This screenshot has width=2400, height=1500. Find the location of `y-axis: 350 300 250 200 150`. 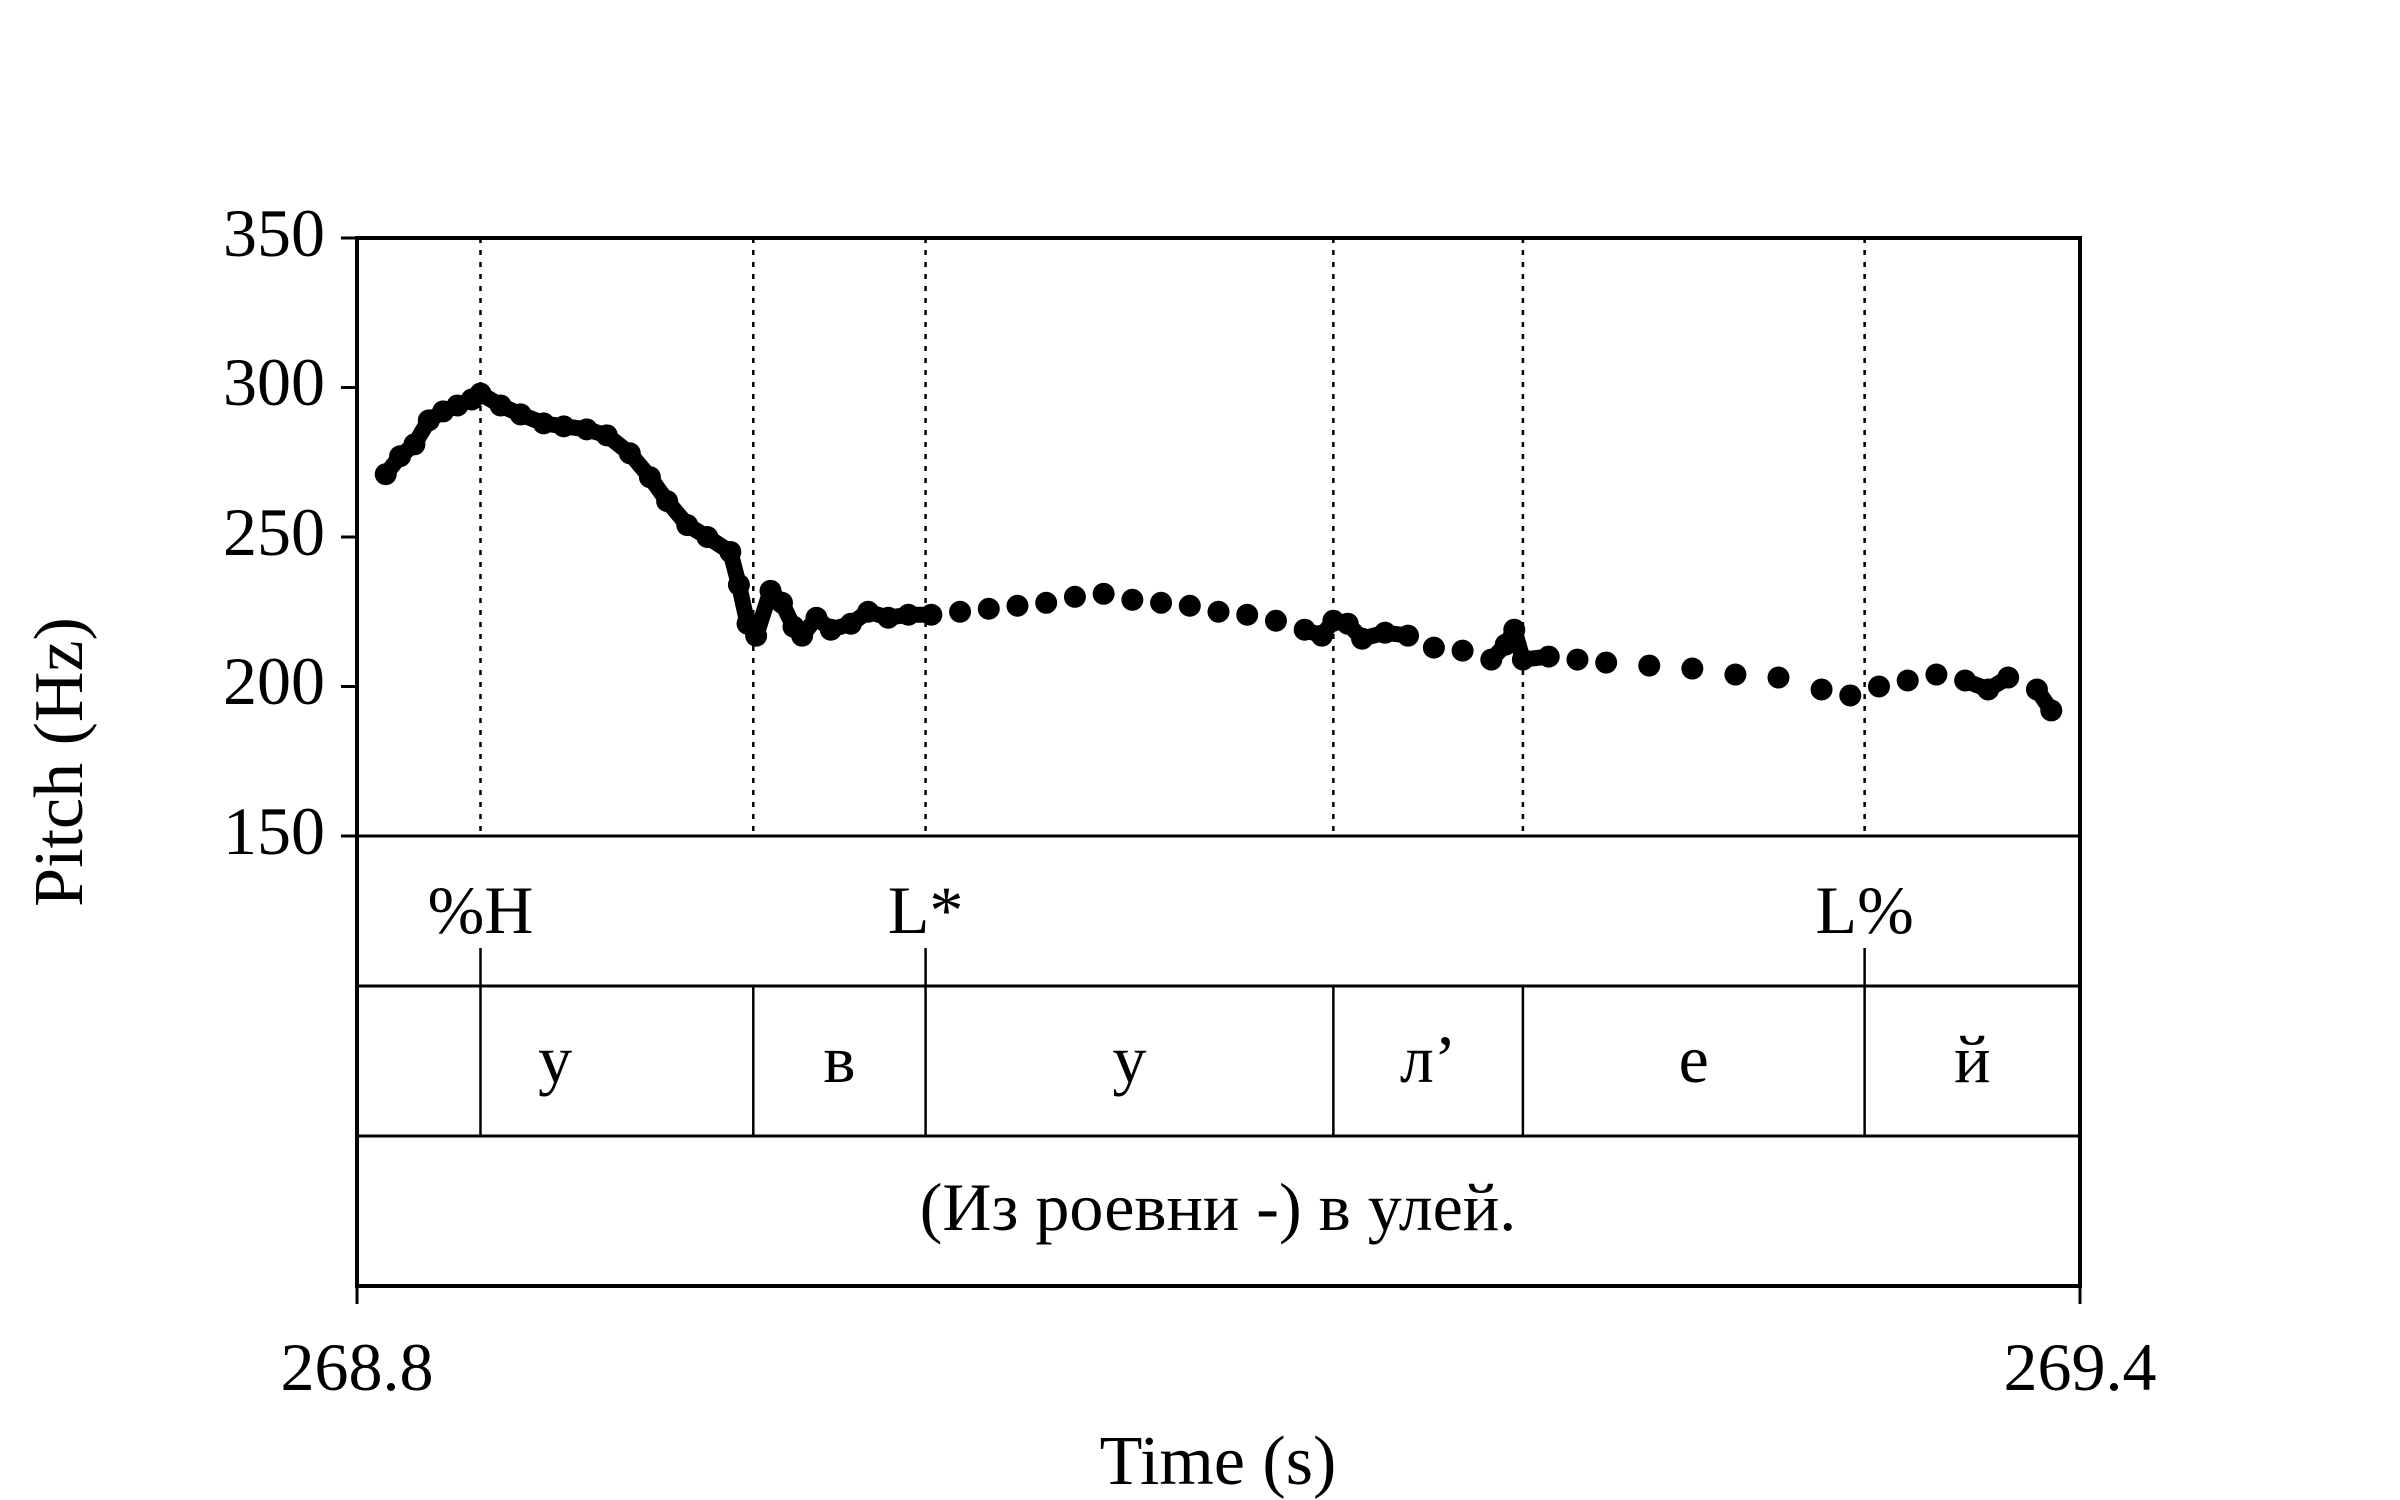

y-axis: 350 300 250 200 150 is located at coordinates (290, 532).